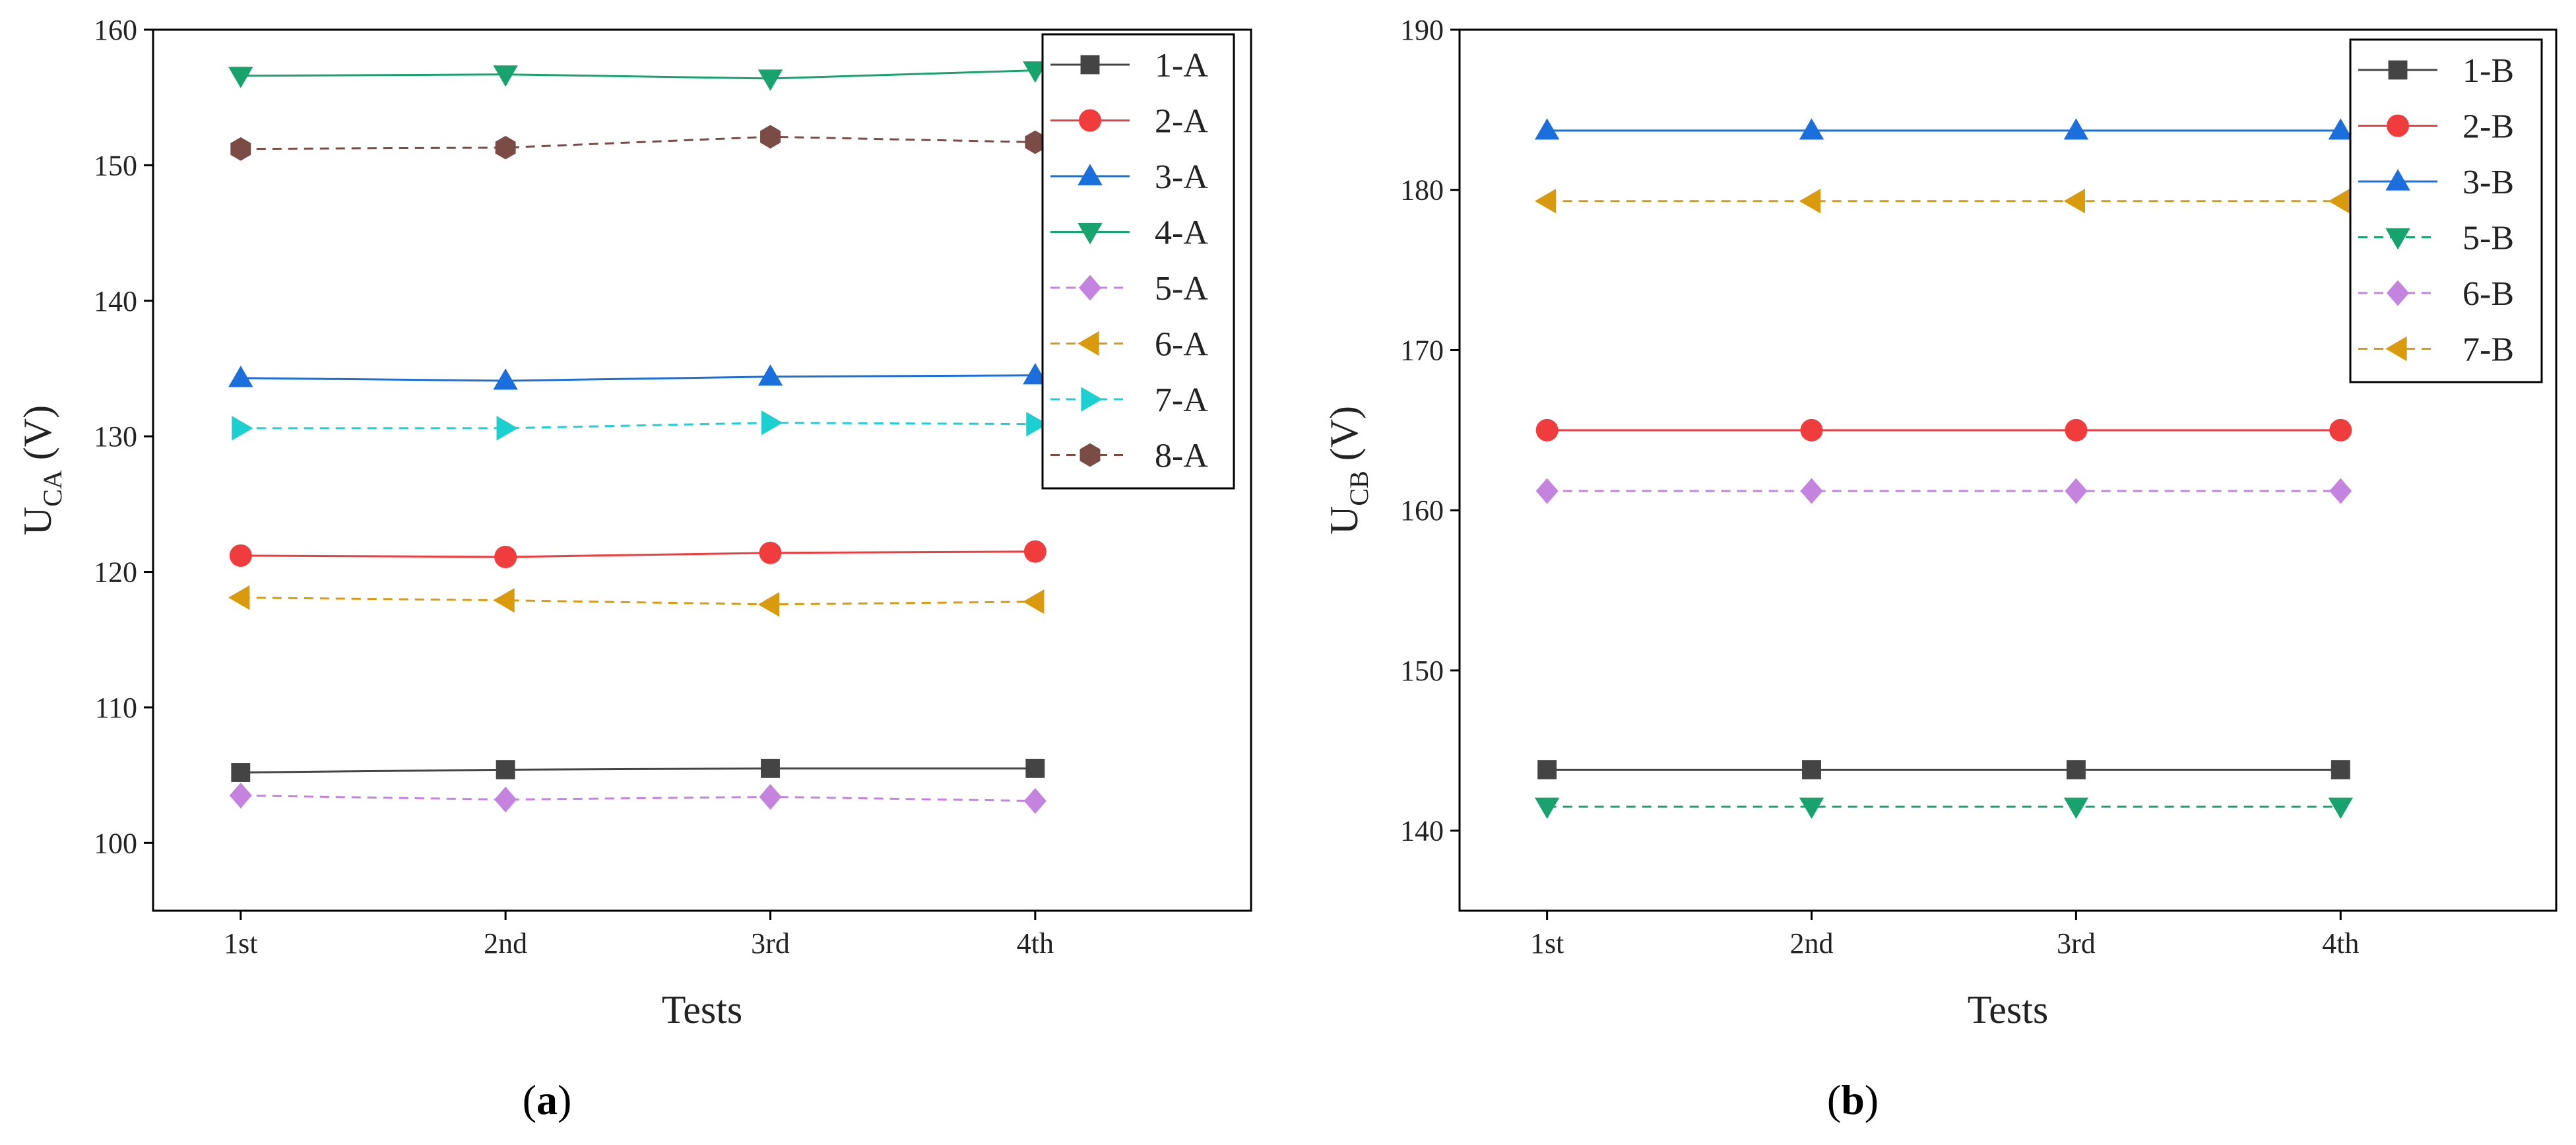 The image size is (2576, 1145). I want to click on data-point-7-A-4th, so click(1037, 424).